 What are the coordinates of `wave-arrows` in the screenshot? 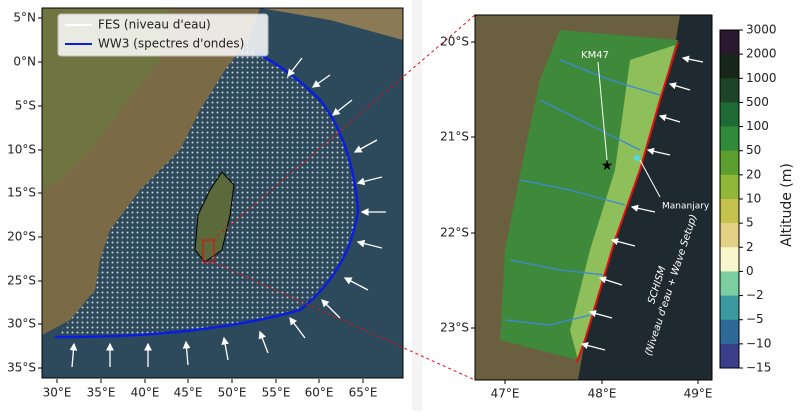 It's located at (642, 203).